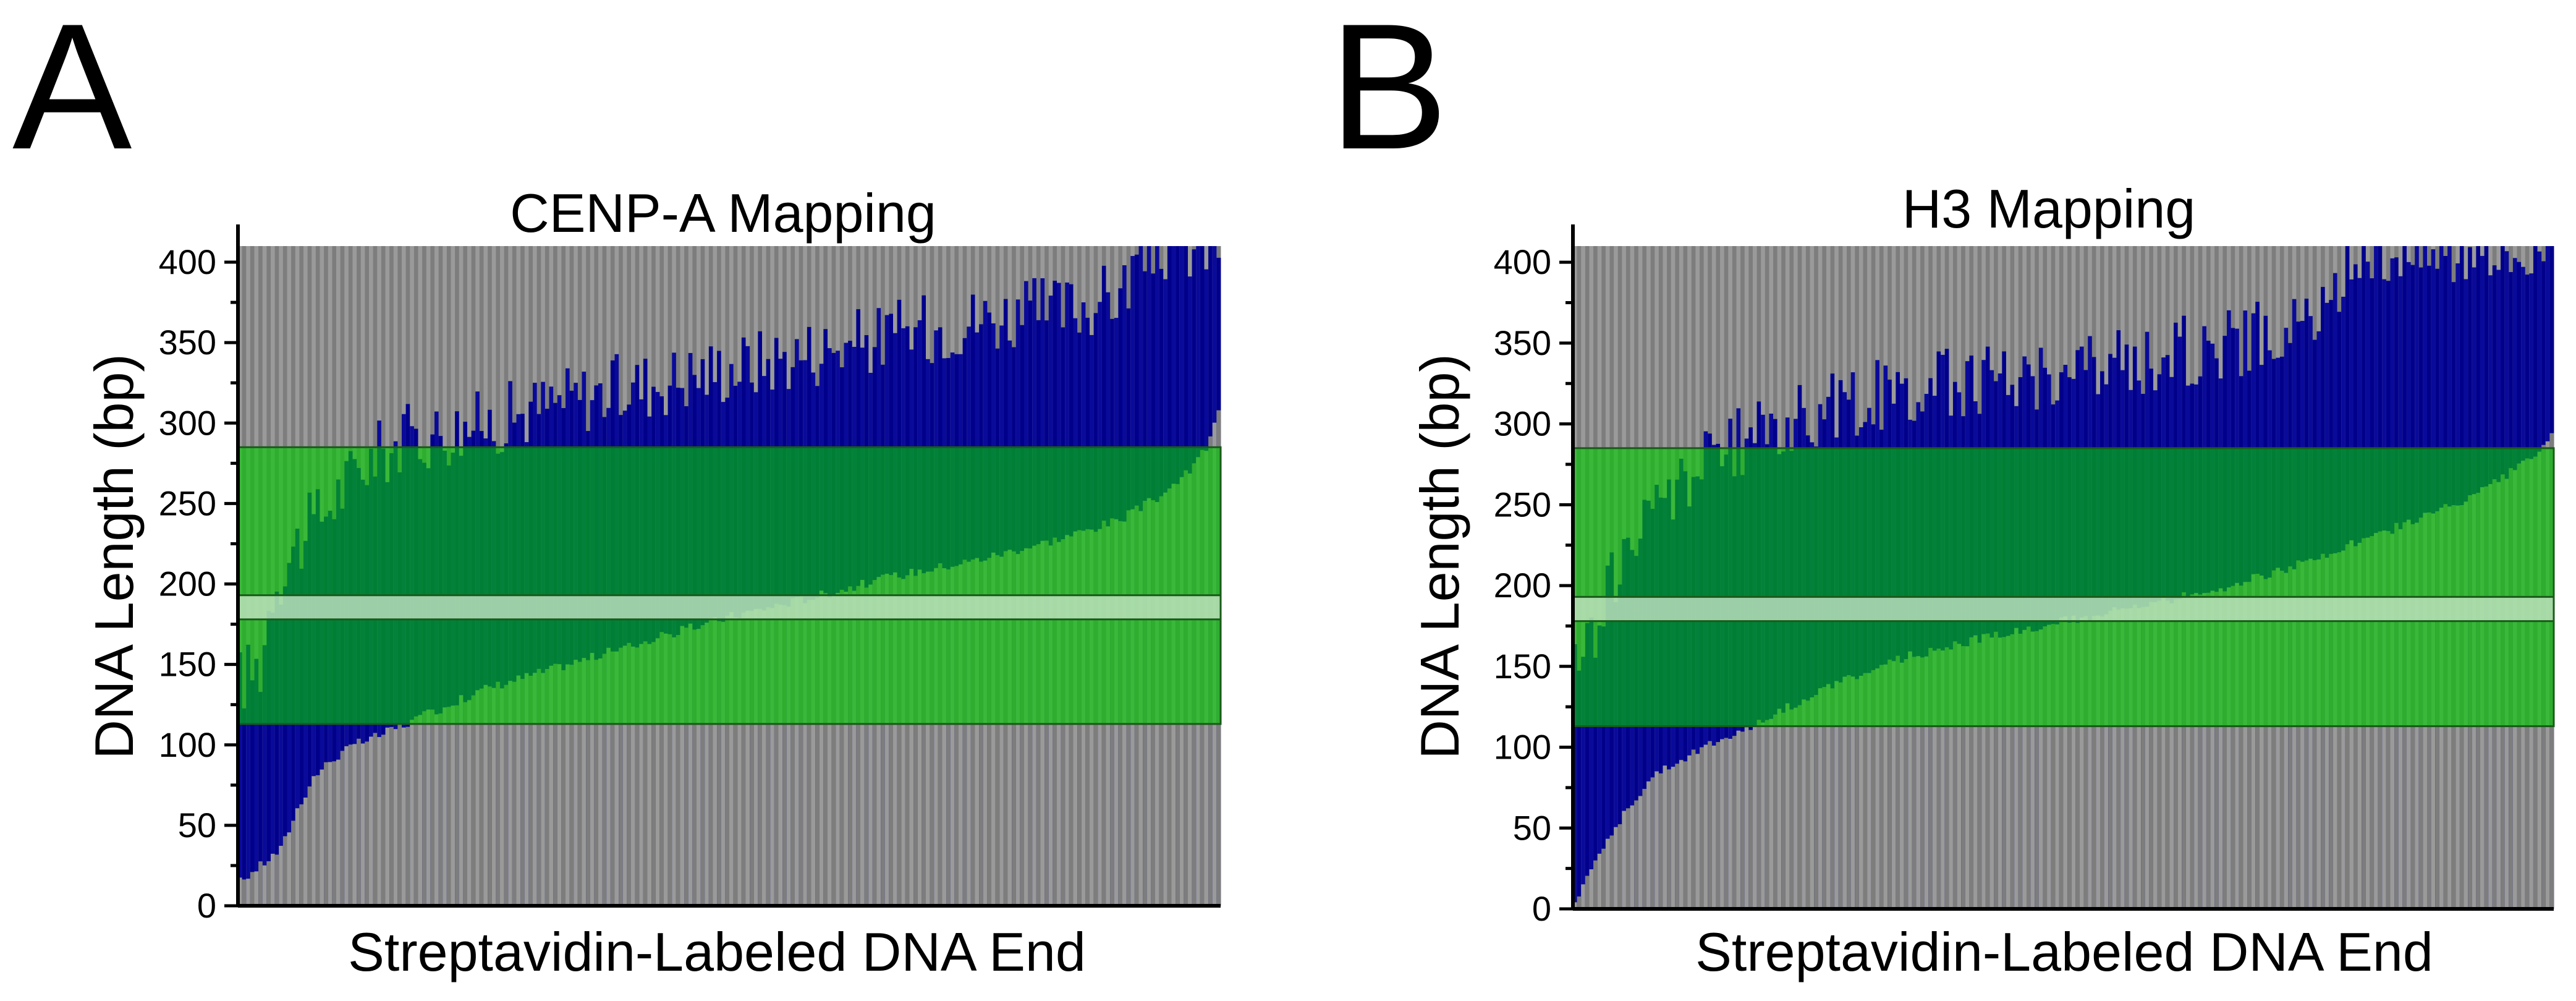  I want to click on green-band-b, so click(2063, 587).